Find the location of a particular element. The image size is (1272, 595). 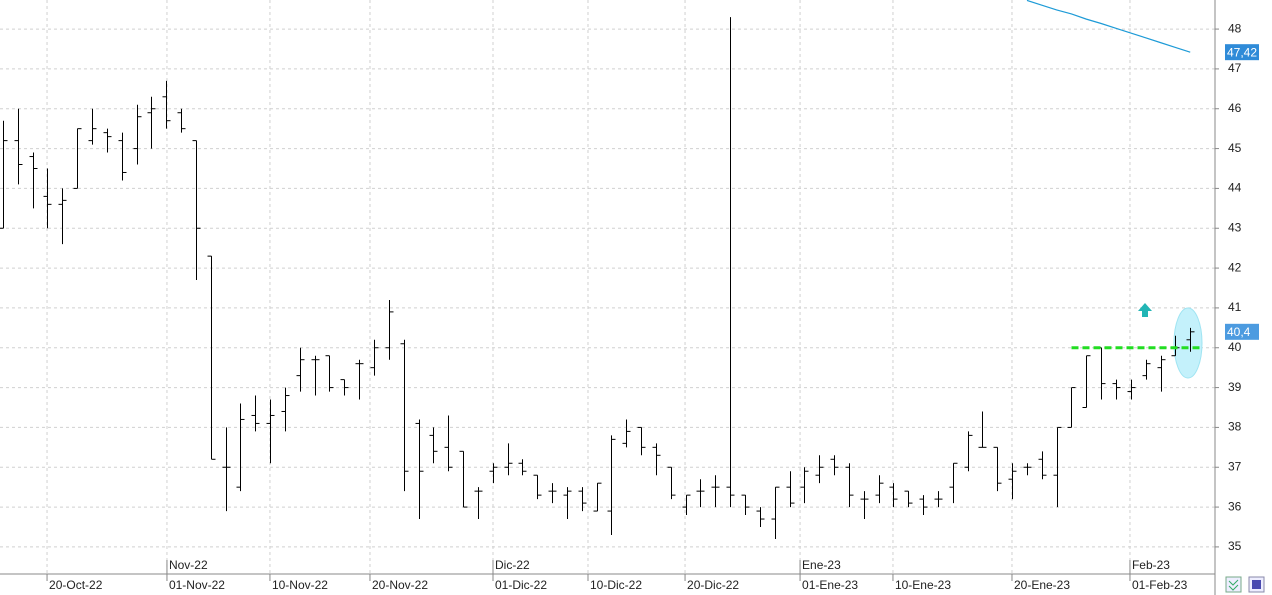

x-tick-label: 20-Dic-22 is located at coordinates (713, 585).